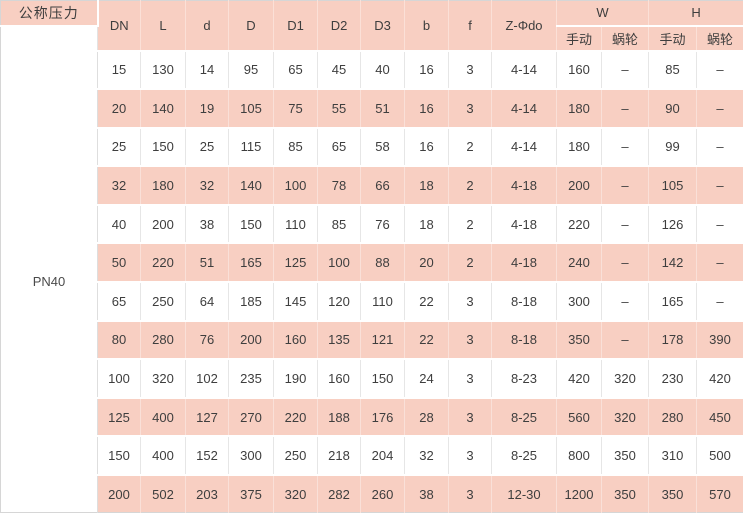  Describe the element at coordinates (579, 38) in the screenshot. I see `col-header-w-manual: 手动` at that location.